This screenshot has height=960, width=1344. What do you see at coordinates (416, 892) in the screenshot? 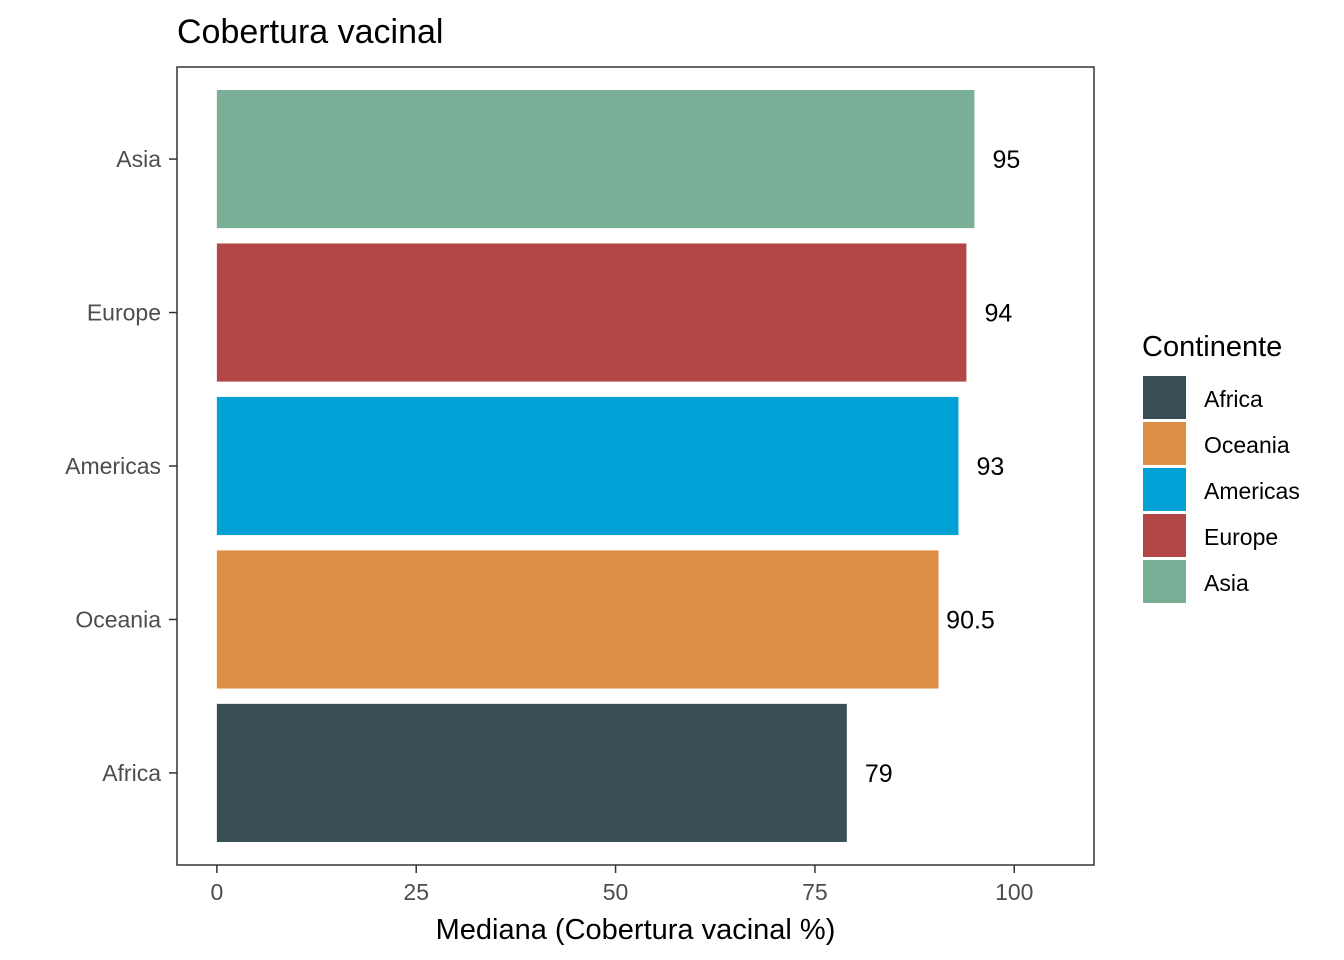
I see `x-tick-label: 25` at bounding box center [416, 892].